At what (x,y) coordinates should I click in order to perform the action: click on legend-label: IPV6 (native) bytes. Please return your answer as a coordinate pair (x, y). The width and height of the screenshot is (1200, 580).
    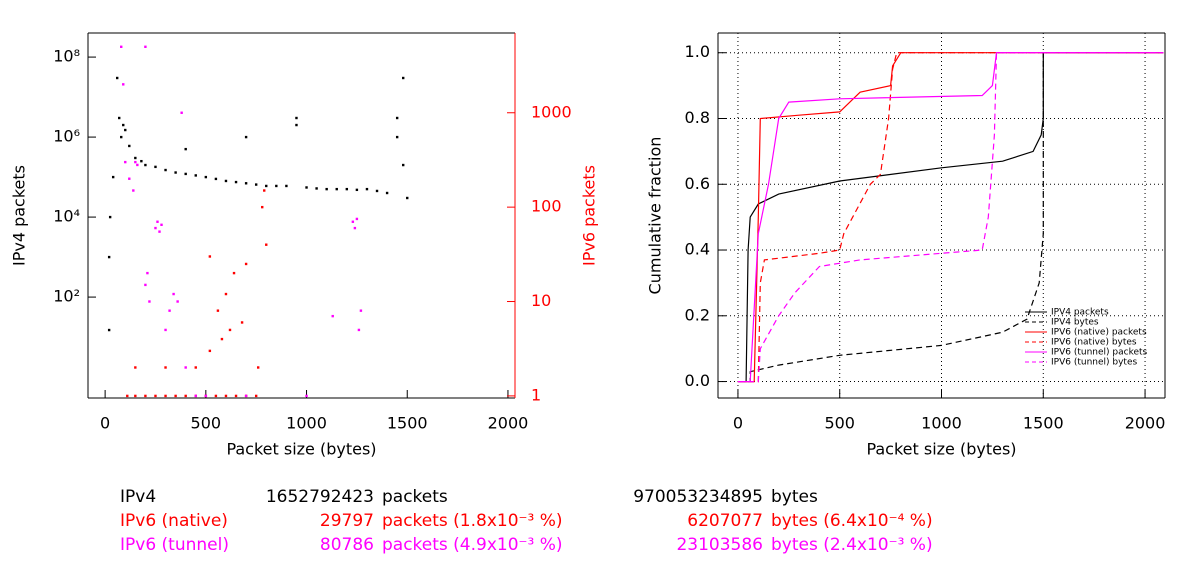
    Looking at the image, I should click on (1094, 343).